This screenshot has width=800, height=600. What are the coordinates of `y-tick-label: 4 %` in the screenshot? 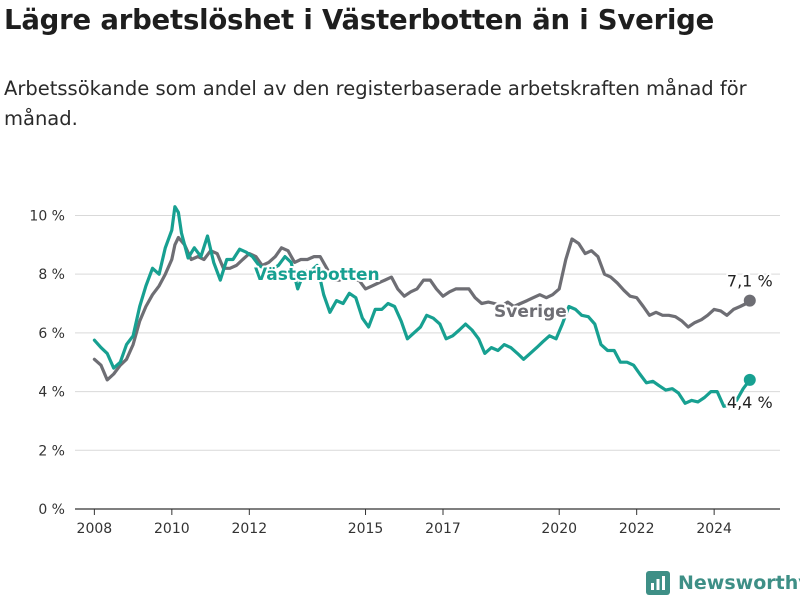 It's located at (51, 393).